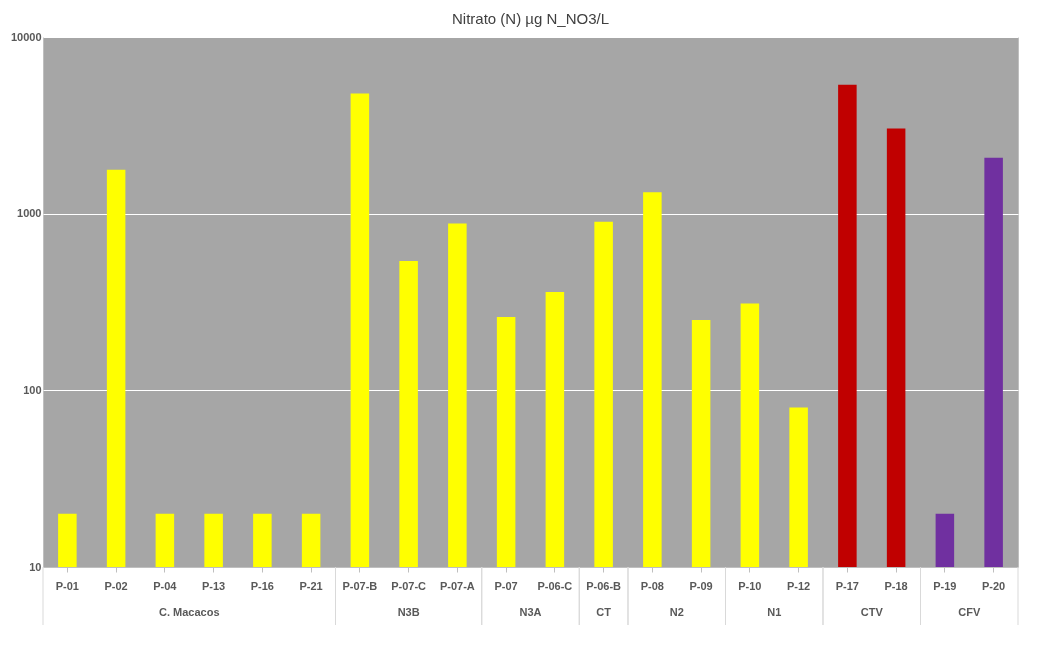 Image resolution: width=1052 pixels, height=666 pixels. Describe the element at coordinates (116, 585) in the screenshot. I see `x-tick-label: P-02` at that location.